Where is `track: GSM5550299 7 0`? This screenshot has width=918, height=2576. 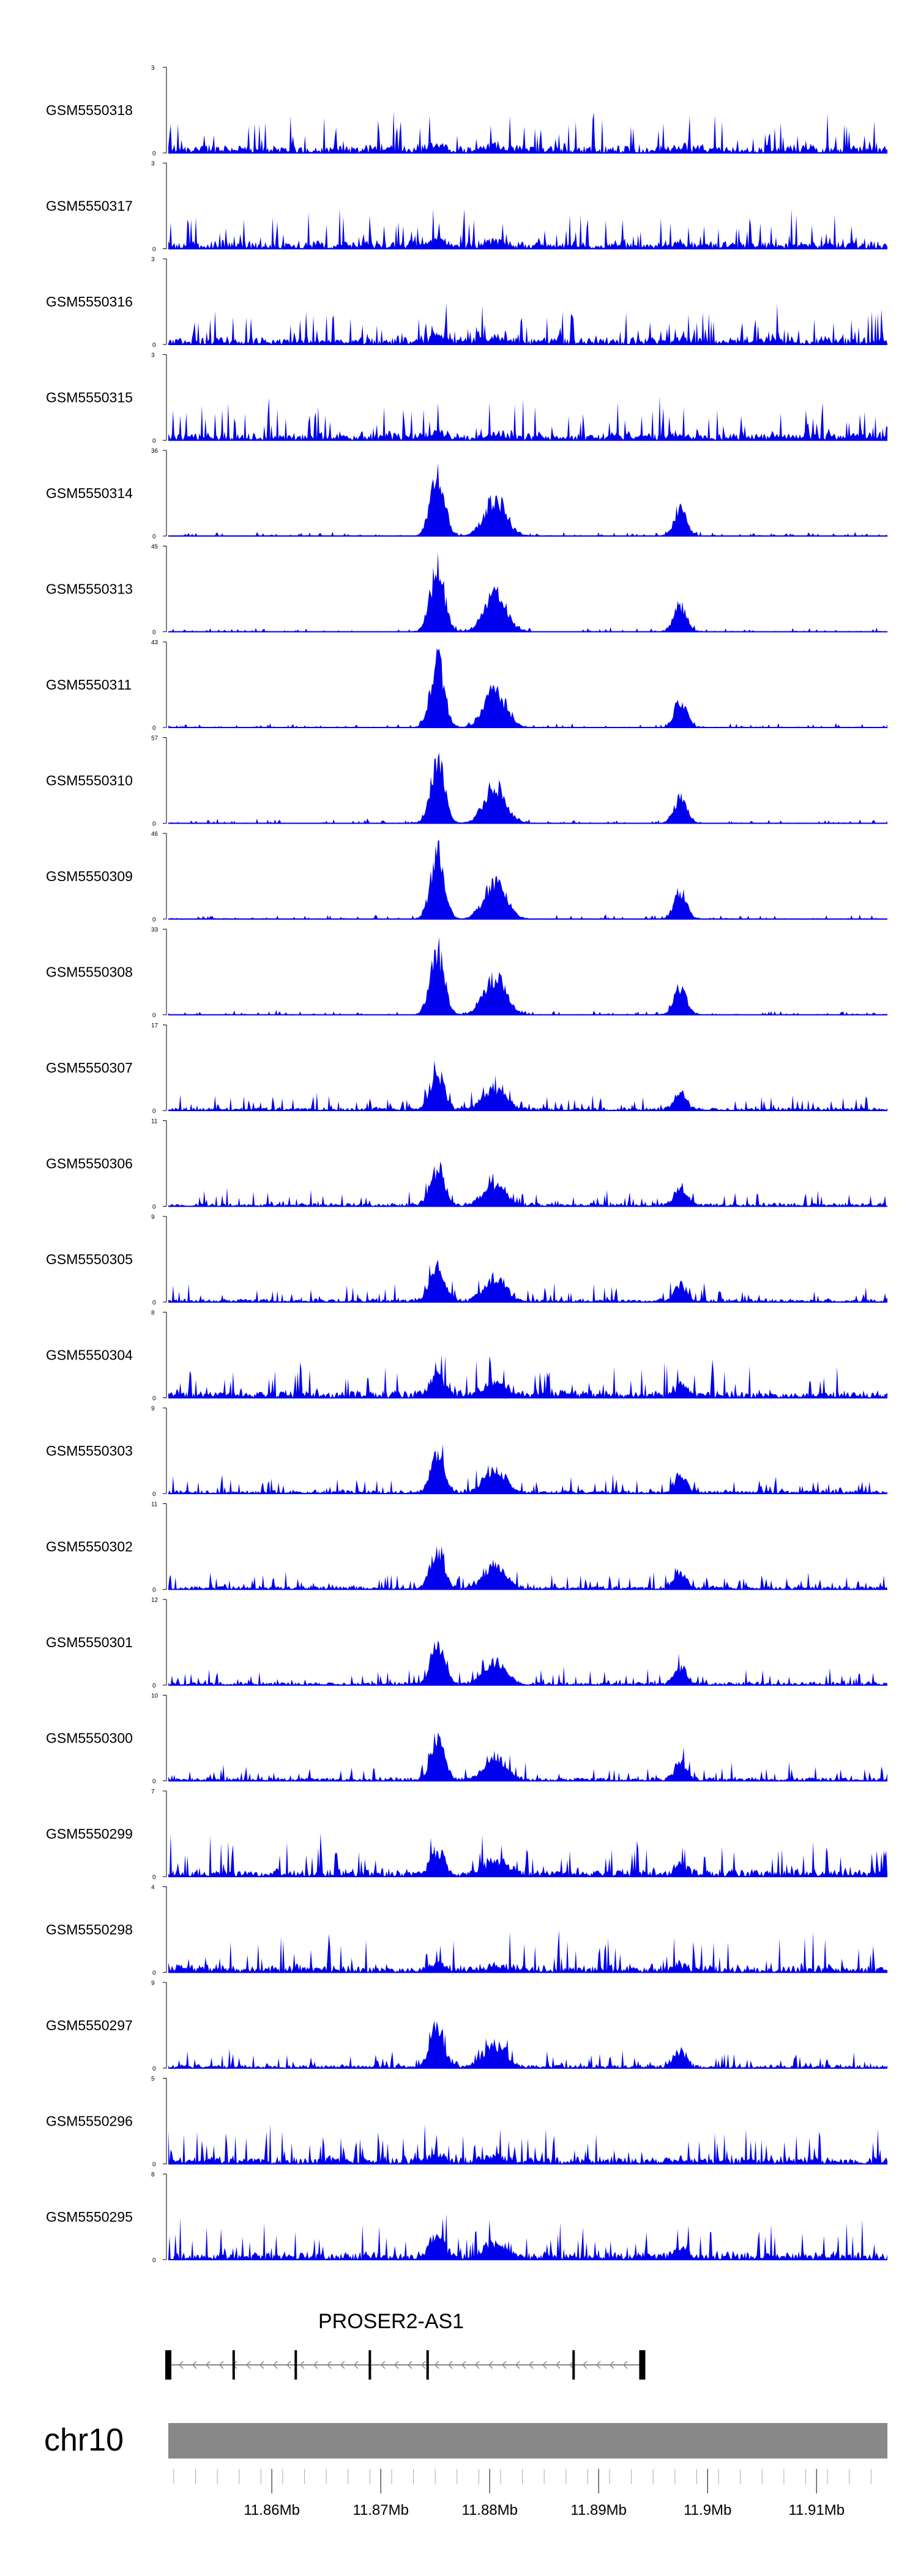 track: GSM5550299 7 0 is located at coordinates (466, 1835).